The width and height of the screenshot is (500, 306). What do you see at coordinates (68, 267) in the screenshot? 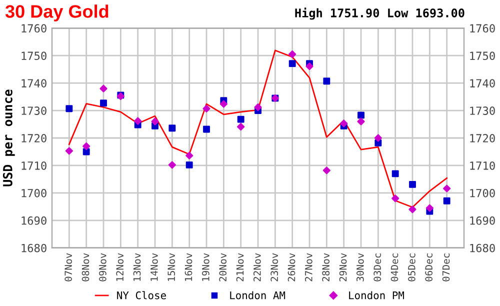
I see `x-tick-label: 07Nov` at bounding box center [68, 267].